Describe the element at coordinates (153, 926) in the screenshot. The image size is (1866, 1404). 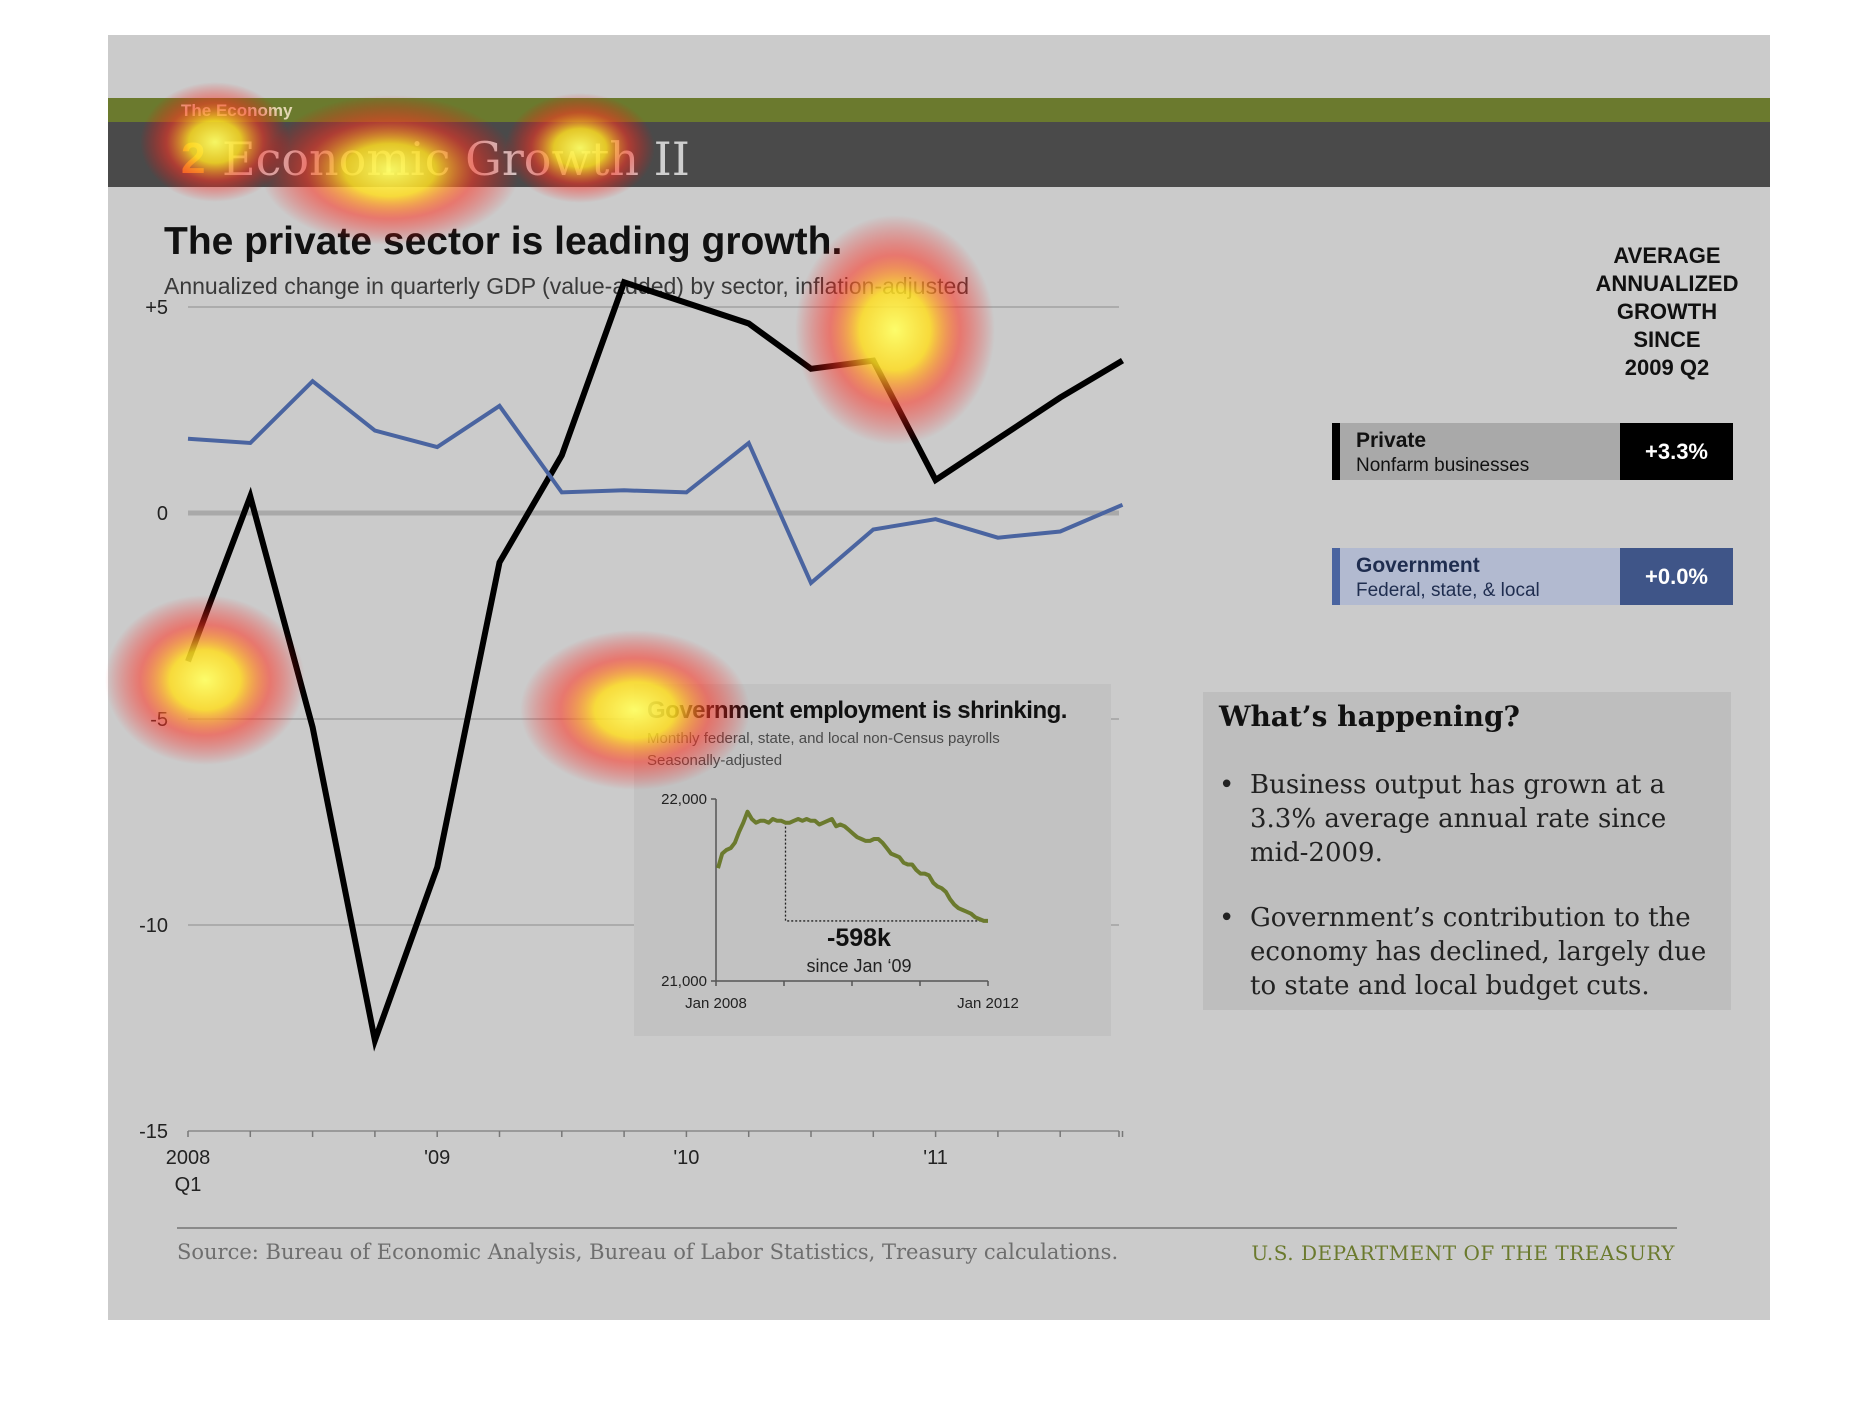
I see `y-tick-label: -10` at that location.